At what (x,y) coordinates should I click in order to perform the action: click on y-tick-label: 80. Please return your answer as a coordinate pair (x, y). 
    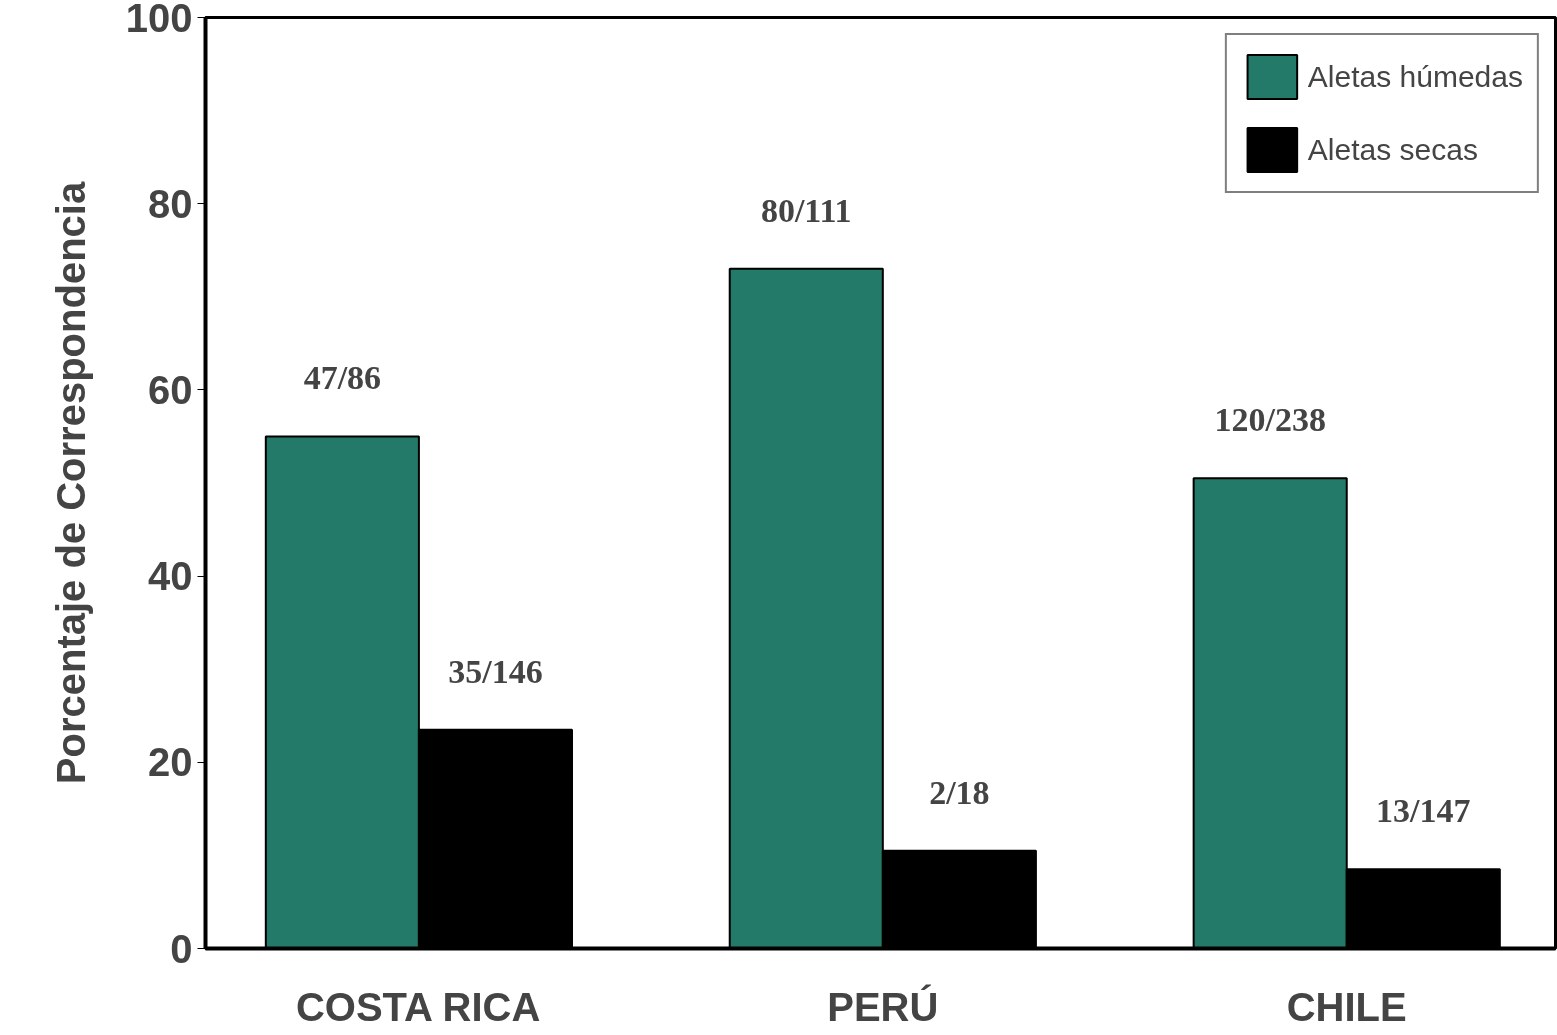
    Looking at the image, I should click on (170, 203).